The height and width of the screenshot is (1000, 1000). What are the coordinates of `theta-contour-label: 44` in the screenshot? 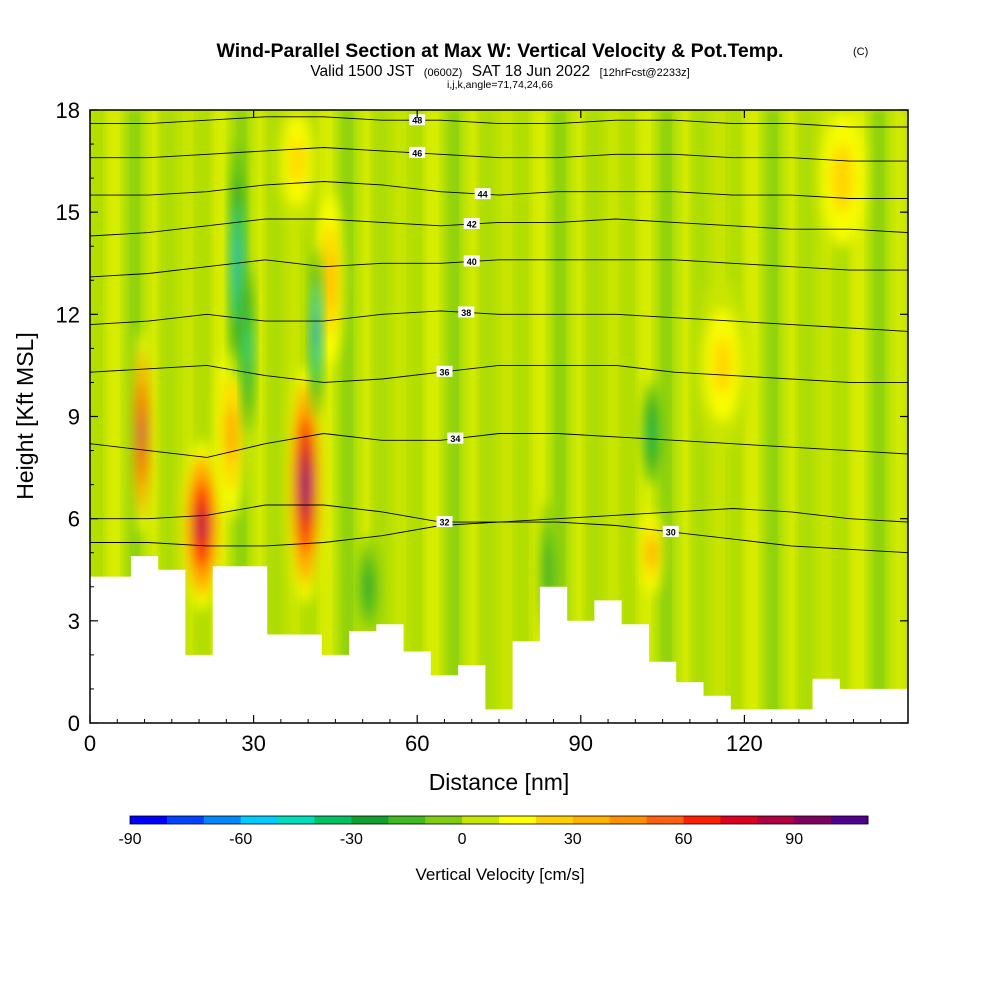 It's located at (483, 195).